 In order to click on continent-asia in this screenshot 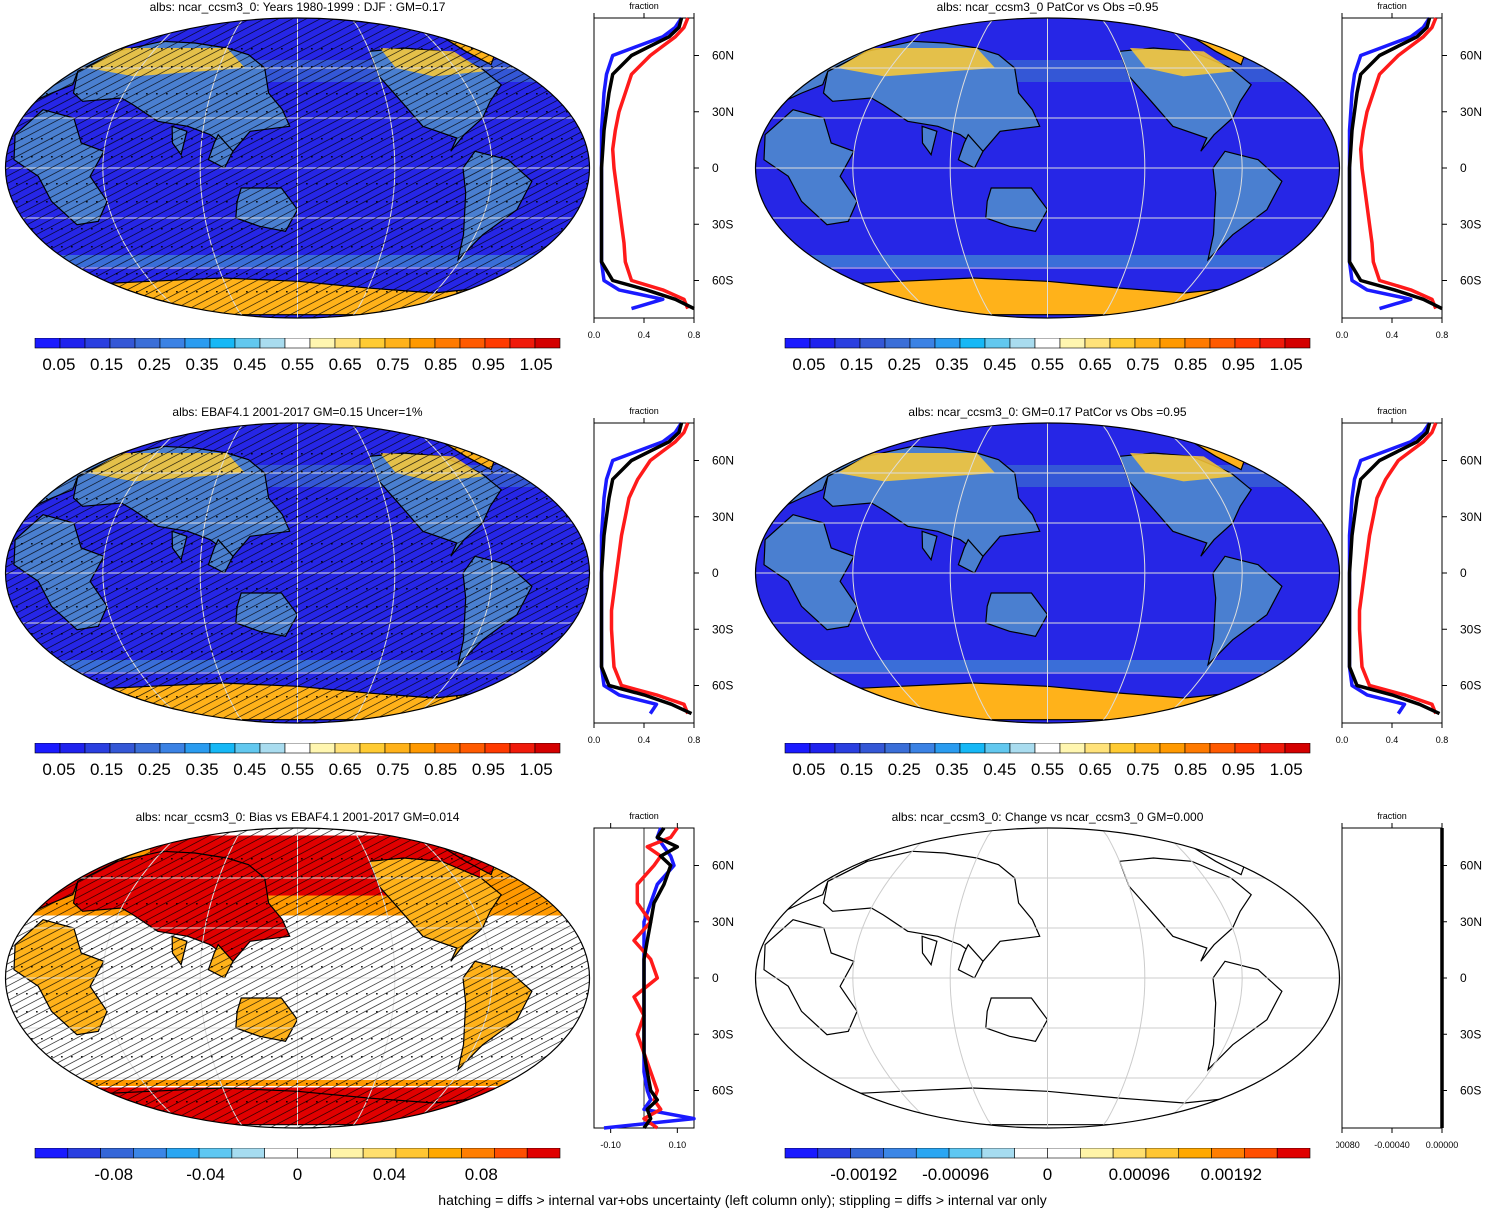, I will do `click(931, 906)`.